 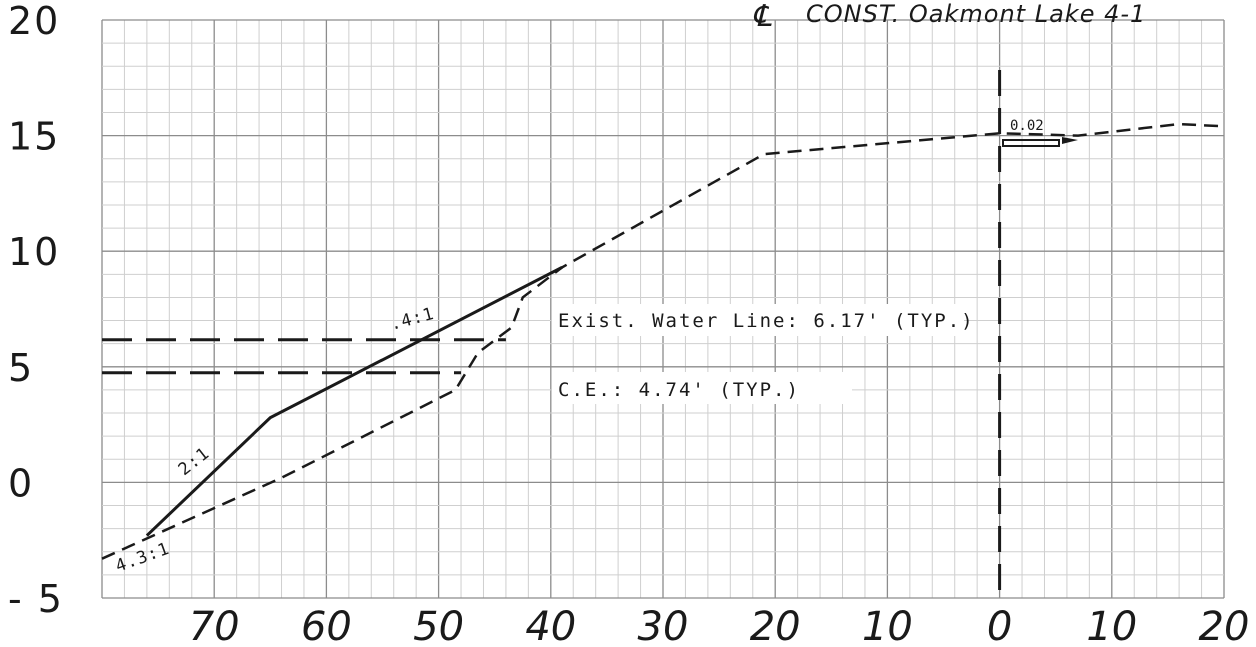 I want to click on cross-slope-indicator: 0.02, so click(x=1040, y=132).